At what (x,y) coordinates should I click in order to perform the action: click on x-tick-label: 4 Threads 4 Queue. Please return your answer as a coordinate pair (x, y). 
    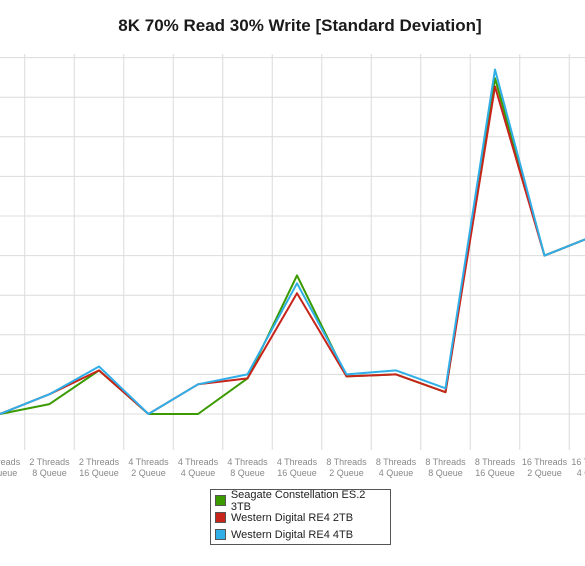
    Looking at the image, I should click on (198, 467).